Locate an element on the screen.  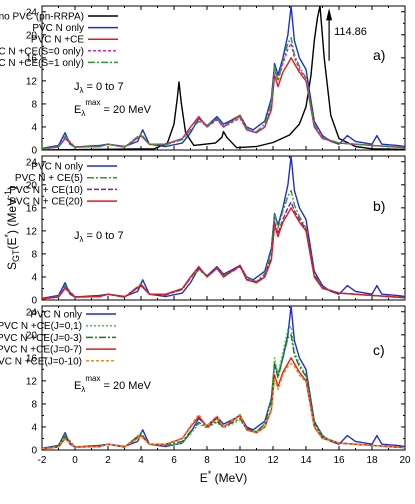
x-tick-label: 4 is located at coordinates (141, 460).